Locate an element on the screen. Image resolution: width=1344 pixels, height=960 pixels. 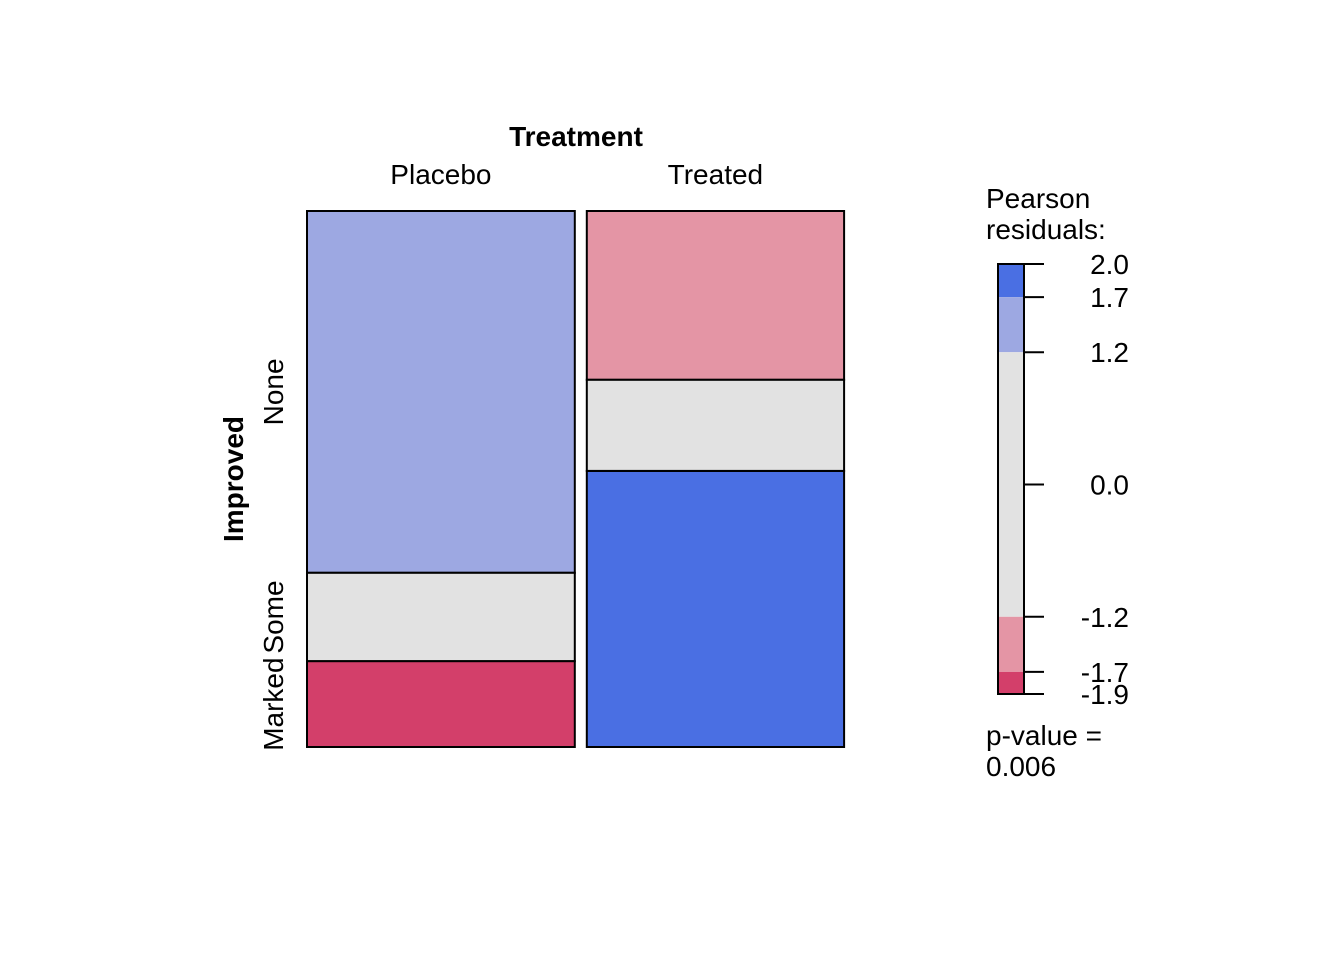
tile-treated-marked is located at coordinates (715, 609).